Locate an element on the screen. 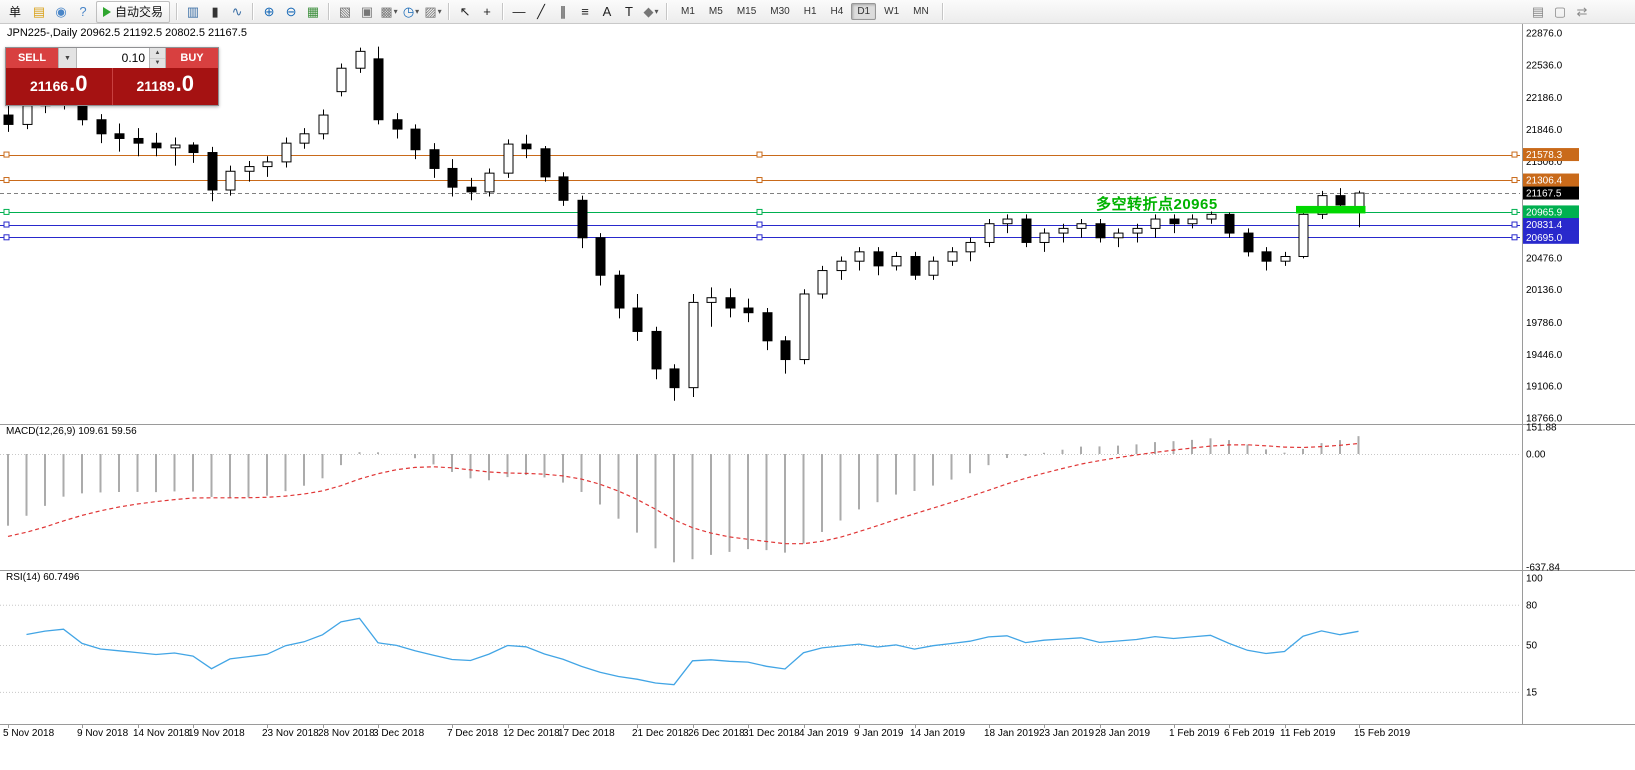 Image resolution: width=1635 pixels, height=770 pixels. svg-text: 20136.0 is located at coordinates (1544, 290).